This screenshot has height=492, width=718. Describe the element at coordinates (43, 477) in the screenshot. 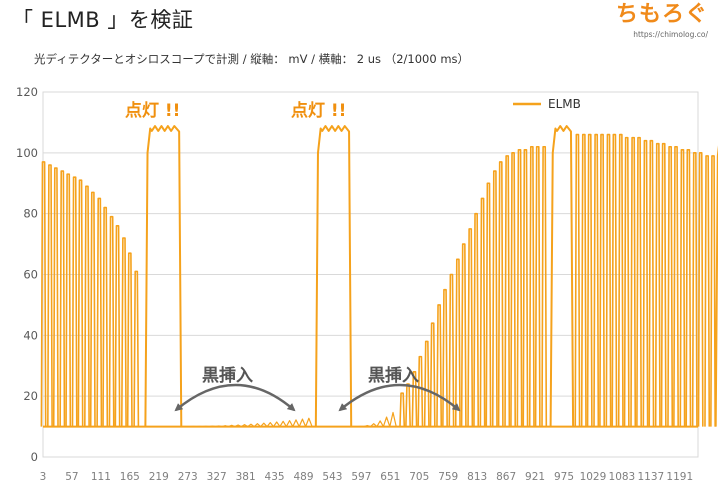

I see `x-tick-label: 3` at that location.